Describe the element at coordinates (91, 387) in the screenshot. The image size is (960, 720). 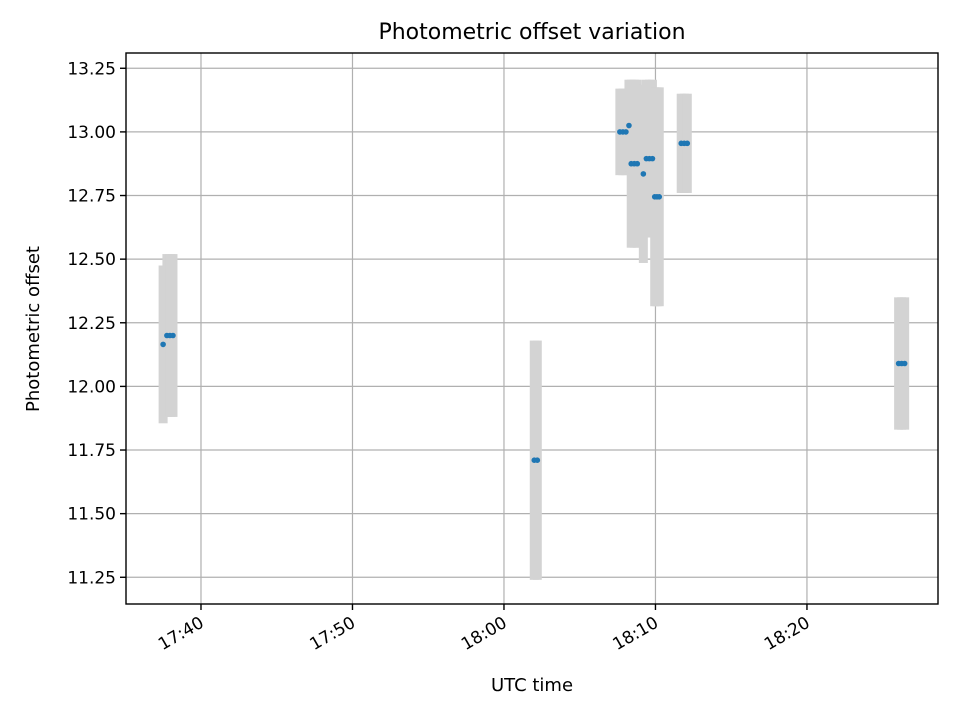
I see `y-tick-label: 12.00` at that location.